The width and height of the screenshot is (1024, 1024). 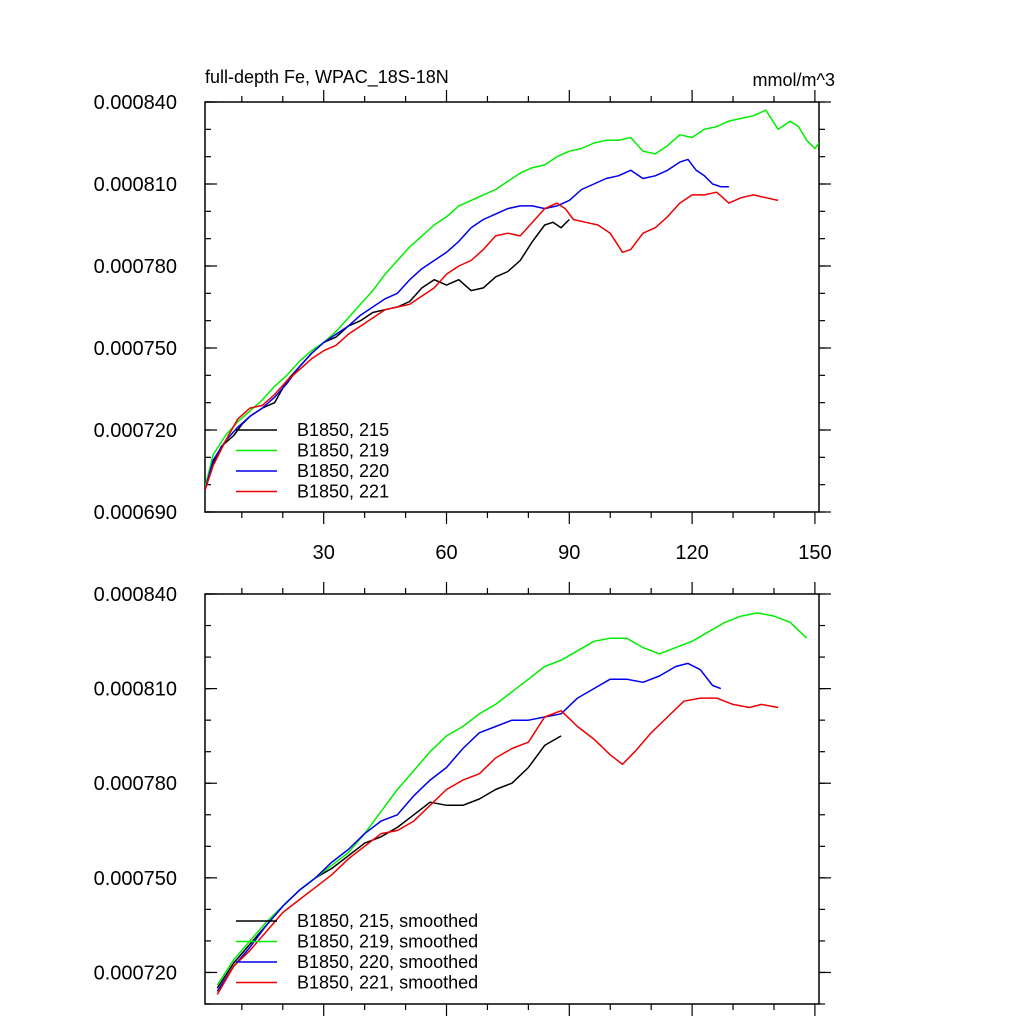 I want to click on top-y-tick-label: 0.000810, so click(x=135, y=185).